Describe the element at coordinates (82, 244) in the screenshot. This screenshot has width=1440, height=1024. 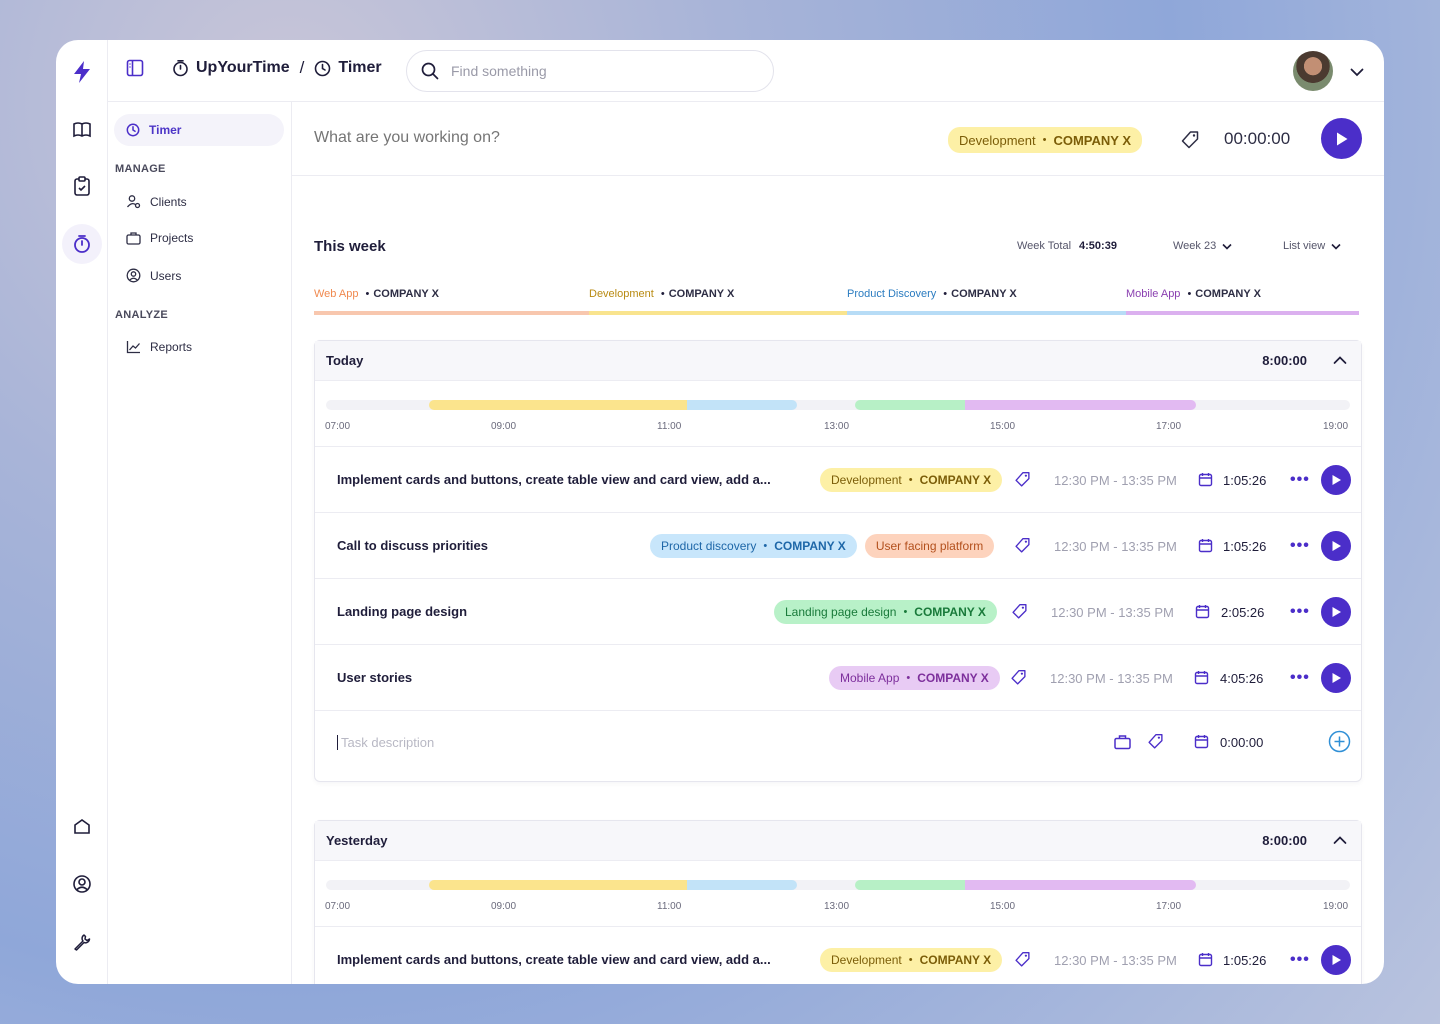
I see `timer-nav-icon` at that location.